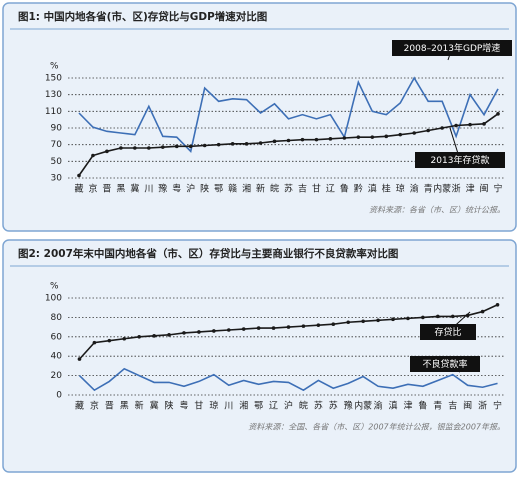 This screenshot has height=480, width=519. I want to click on legend-label: 存贷比, so click(447, 332).